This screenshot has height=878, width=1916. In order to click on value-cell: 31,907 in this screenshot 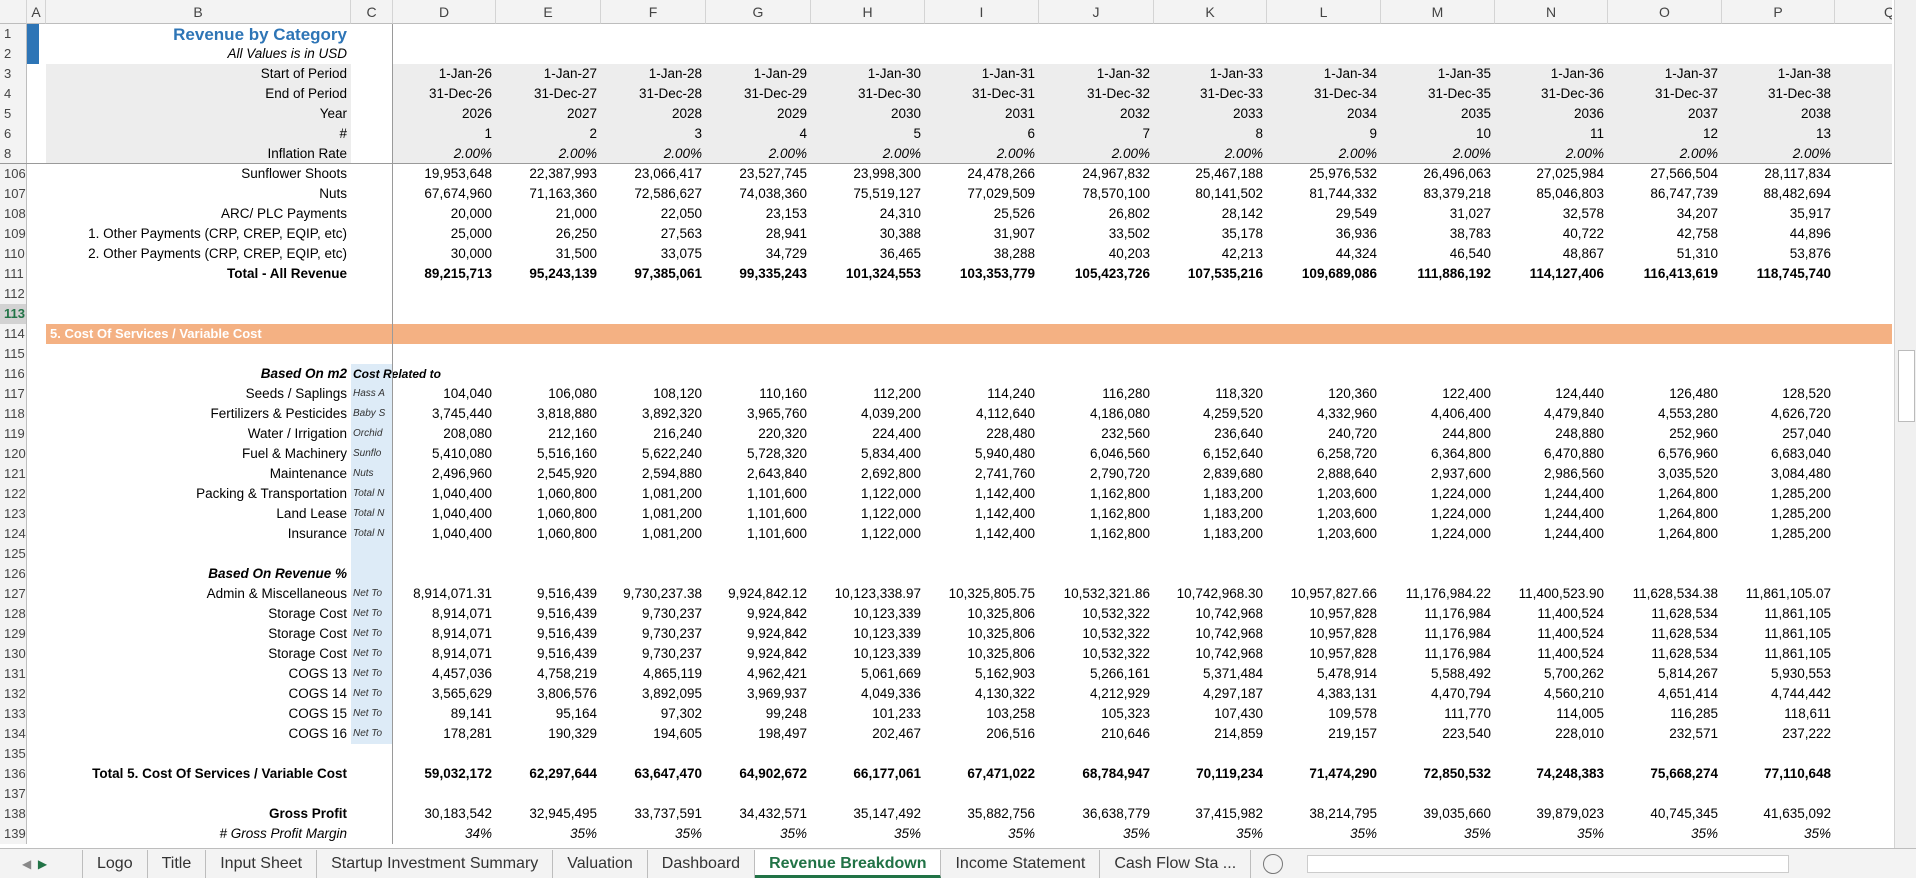, I will do `click(1014, 233)`.